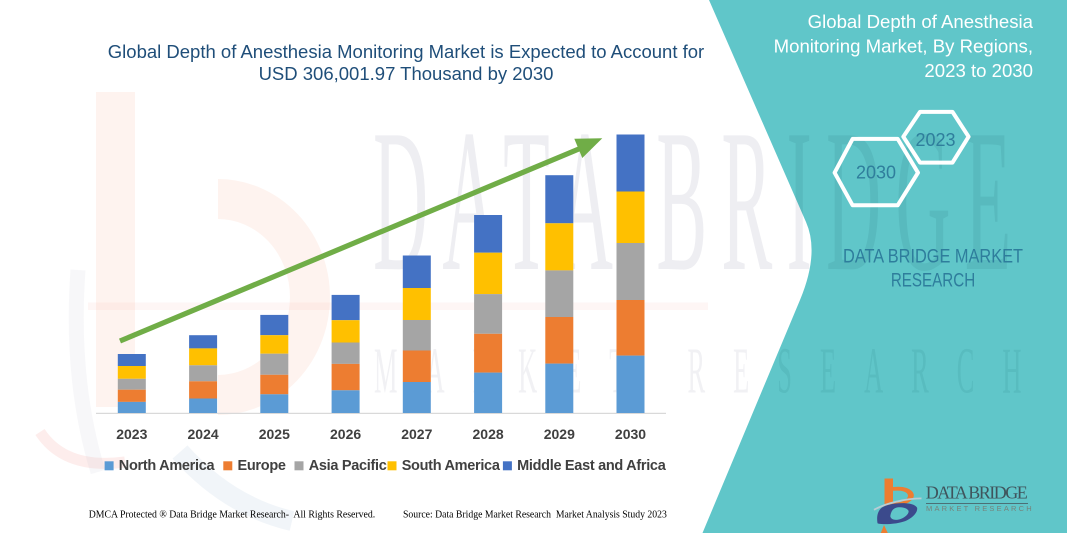 The height and width of the screenshot is (533, 1067). Describe the element at coordinates (592, 466) in the screenshot. I see `svg-text: Middle East and Africa` at that location.